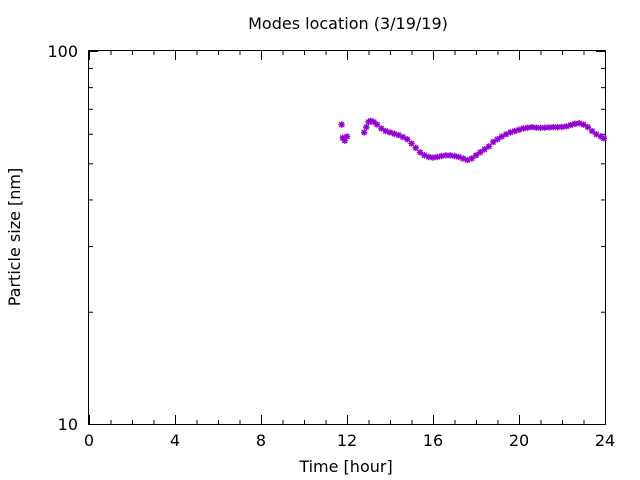 The image size is (640, 480). I want to click on y-axis-label: Particle size [nm], so click(14, 237).